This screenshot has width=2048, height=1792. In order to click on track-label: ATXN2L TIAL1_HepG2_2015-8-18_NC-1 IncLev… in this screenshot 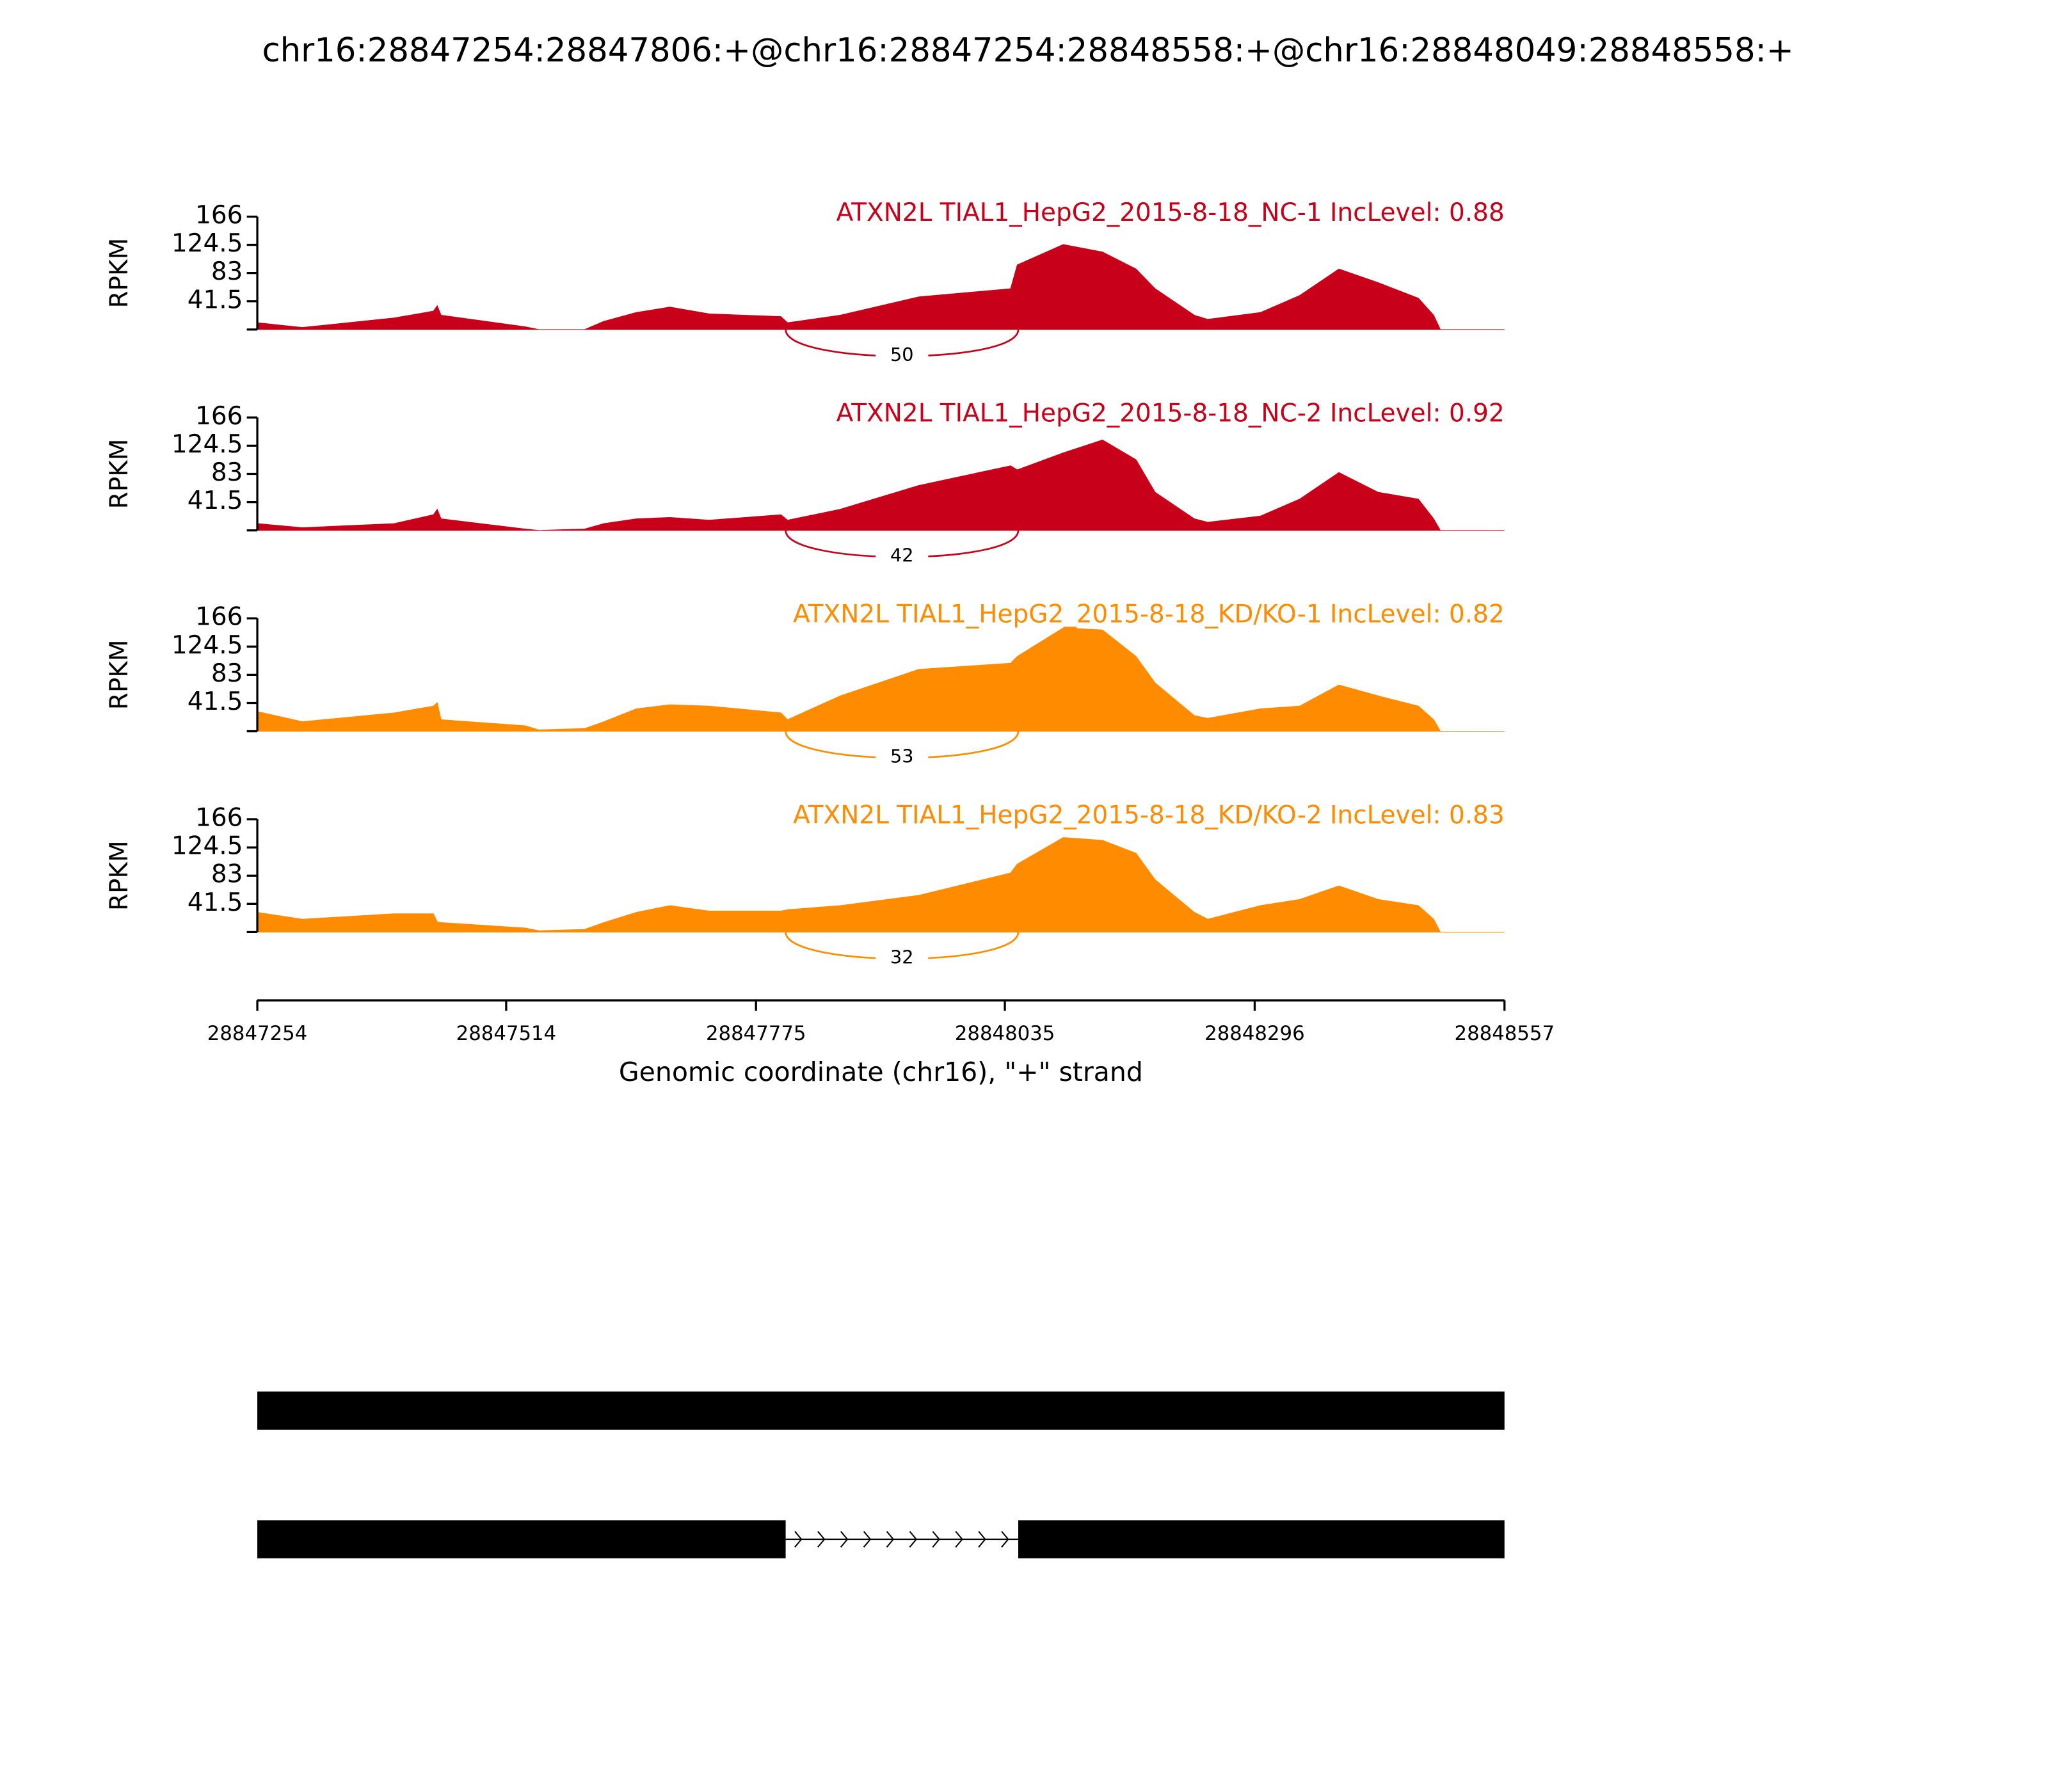, I will do `click(1170, 212)`.